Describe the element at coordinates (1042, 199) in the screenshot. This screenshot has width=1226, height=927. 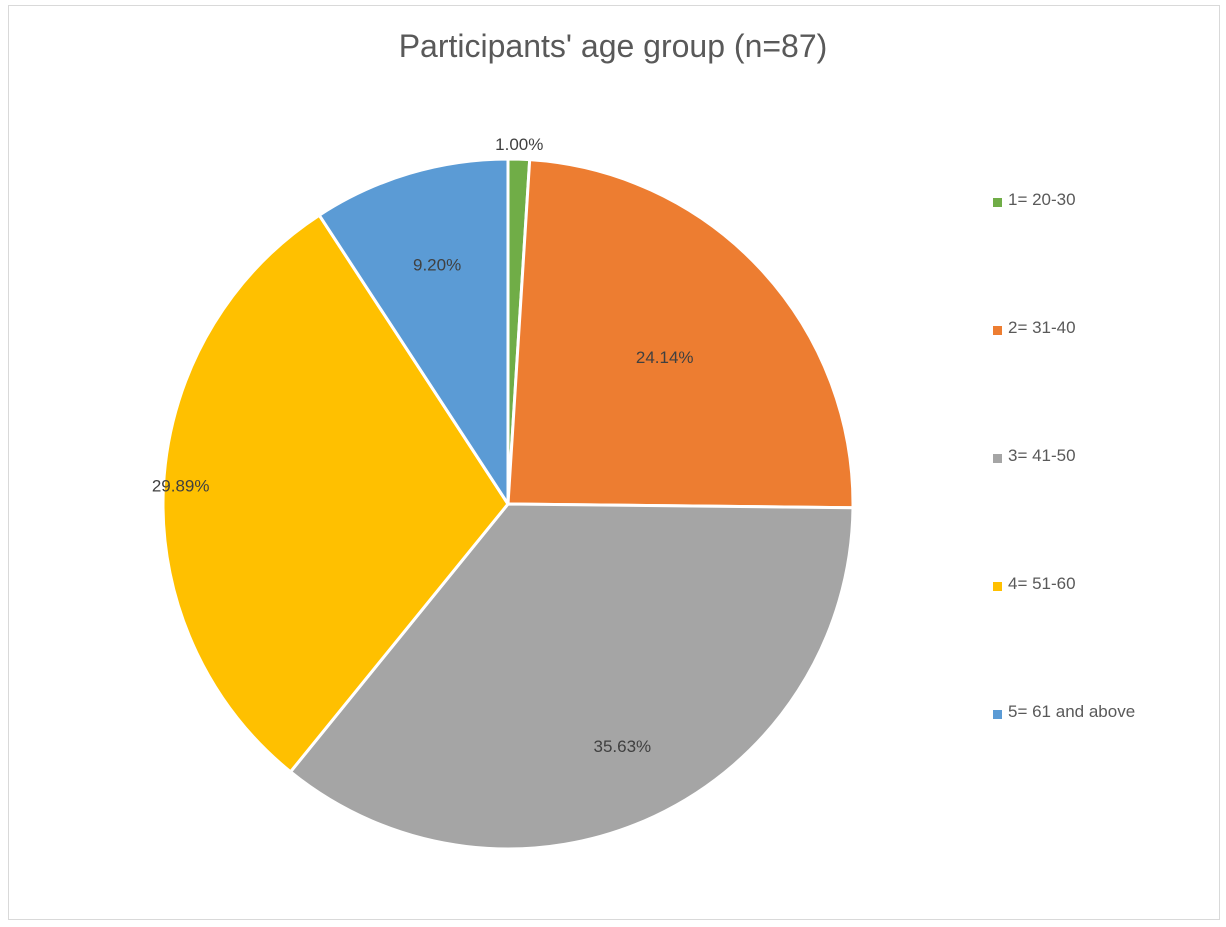
I see `legend-label: 1= 20-30` at that location.